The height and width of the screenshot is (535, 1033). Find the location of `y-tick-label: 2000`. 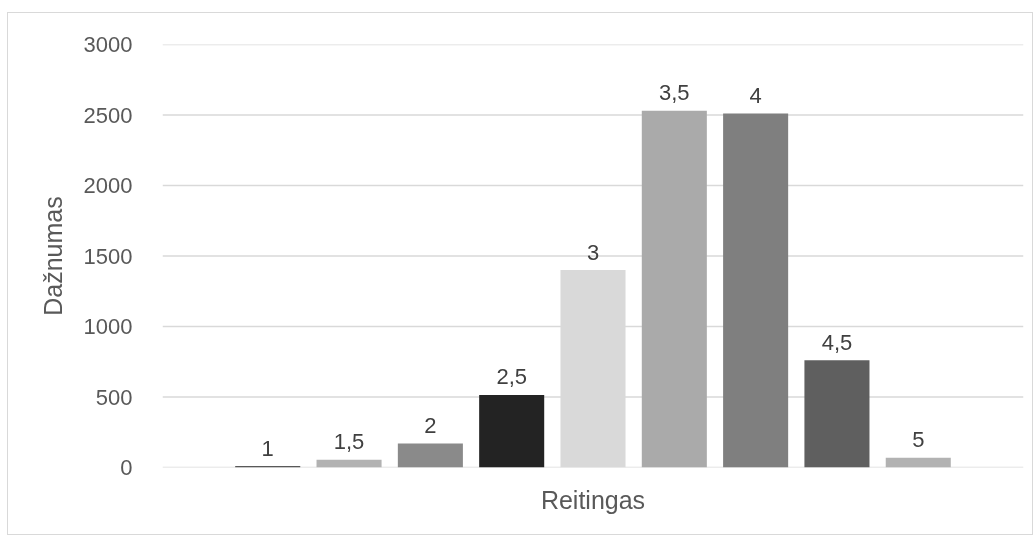

y-tick-label: 2000 is located at coordinates (108, 185).